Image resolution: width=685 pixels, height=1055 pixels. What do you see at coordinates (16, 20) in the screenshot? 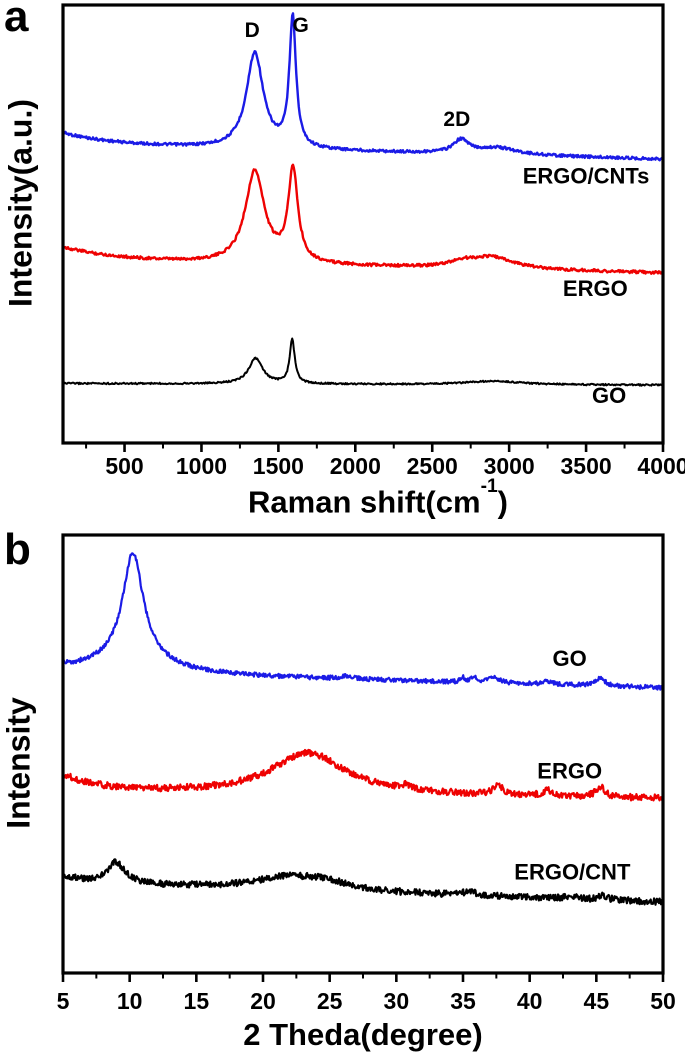
I see `panel-a-letter: a` at bounding box center [16, 20].